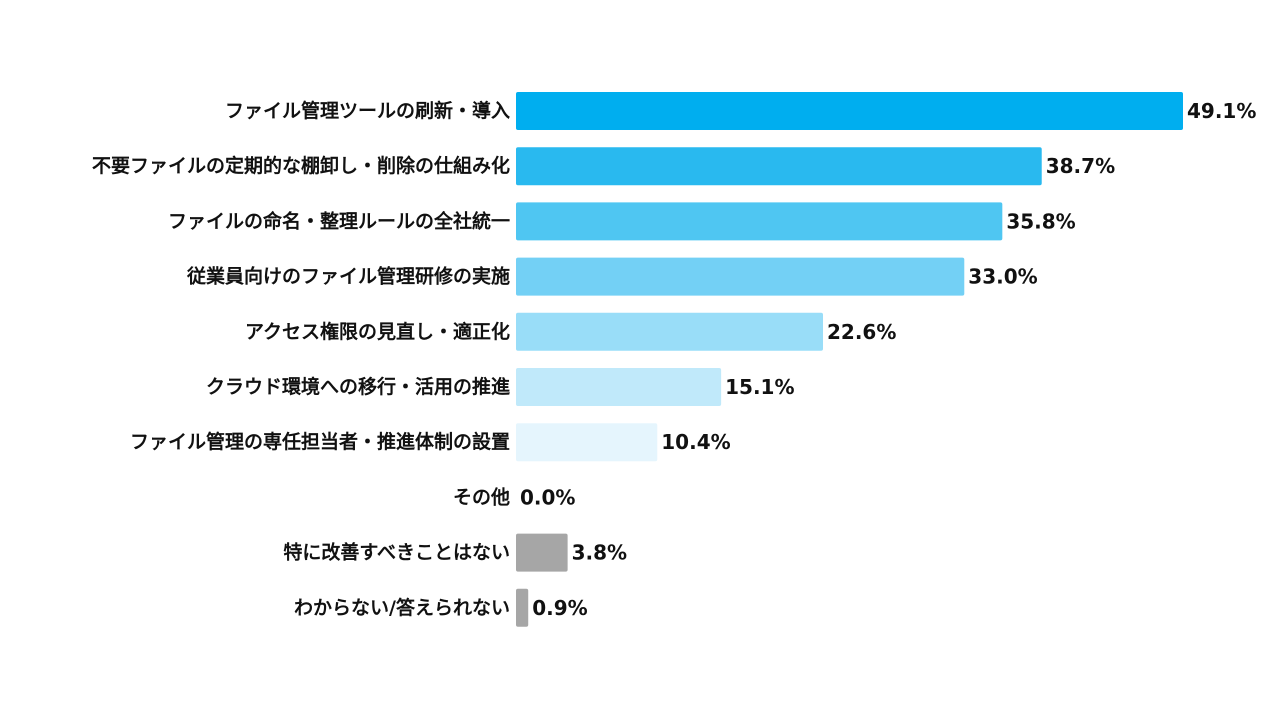 This screenshot has height=720, width=1280. I want to click on category-label: わからない/答えられない, so click(402, 607).